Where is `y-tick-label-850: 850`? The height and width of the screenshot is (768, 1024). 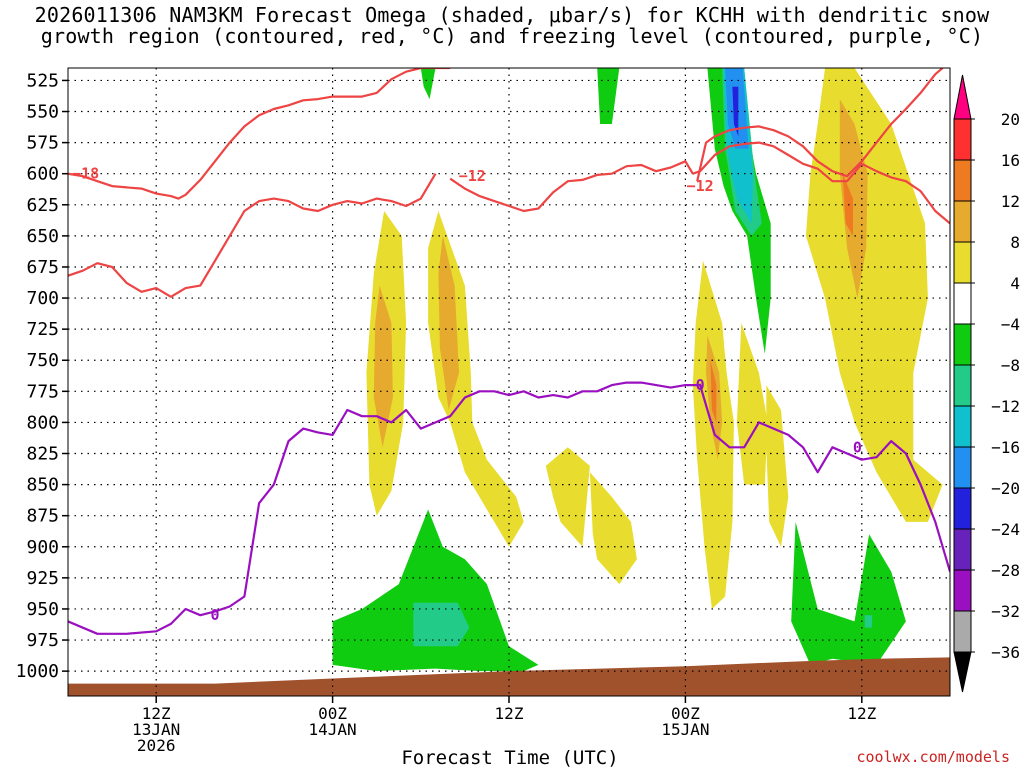
y-tick-label-850: 850 is located at coordinates (42, 485).